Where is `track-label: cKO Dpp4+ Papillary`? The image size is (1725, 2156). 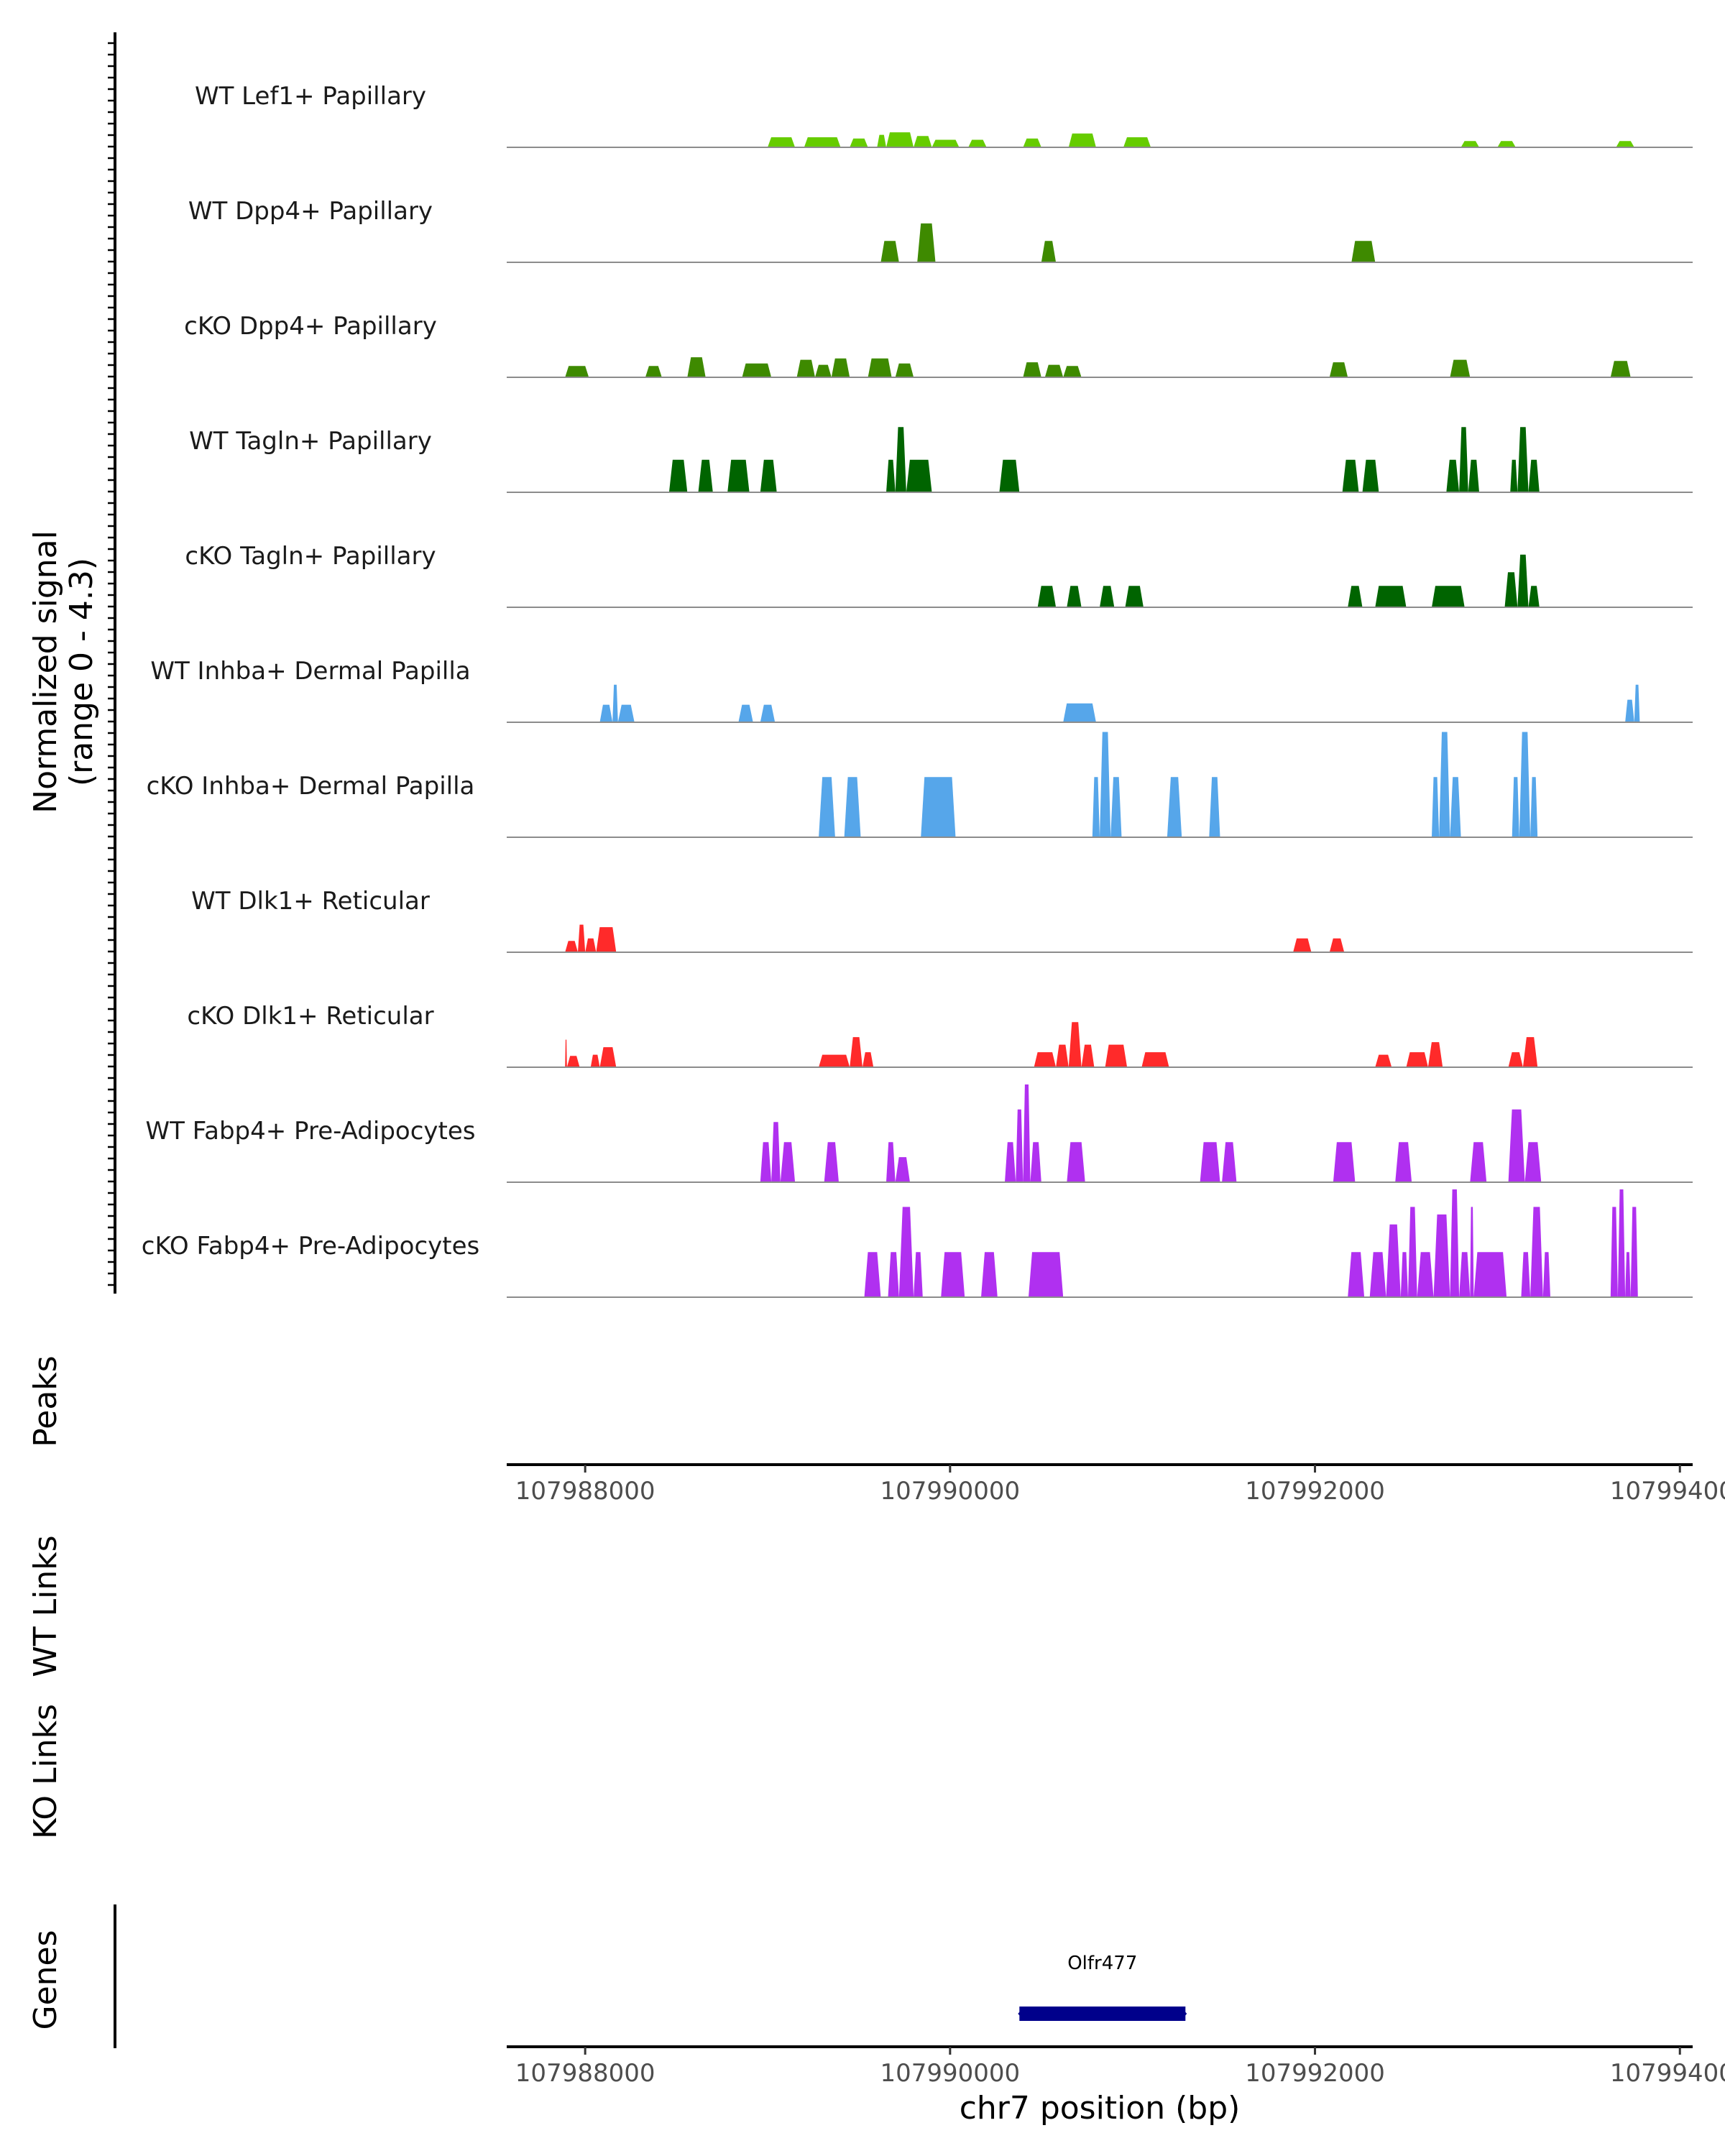
track-label: cKO Dpp4+ Papillary is located at coordinates (310, 326).